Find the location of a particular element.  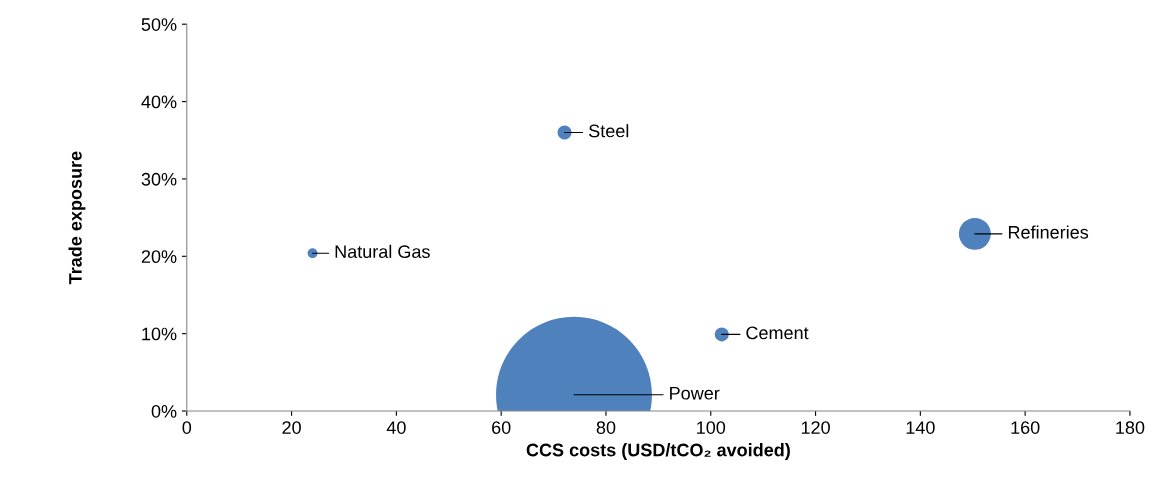

x-tick-label: 180 is located at coordinates (1130, 427).